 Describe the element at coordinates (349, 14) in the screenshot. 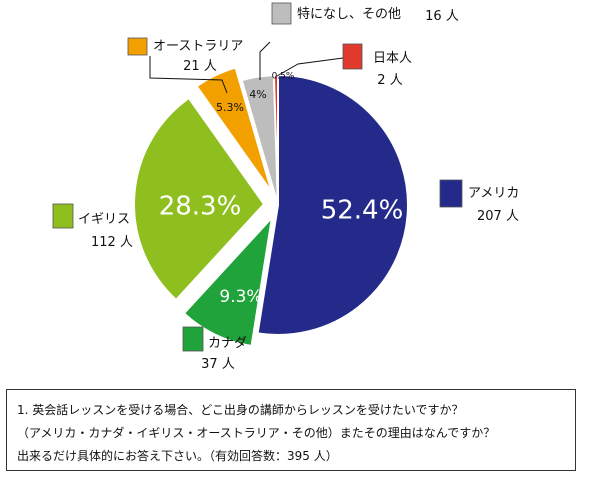

I see `legend-label-4: 特になし、その他` at that location.